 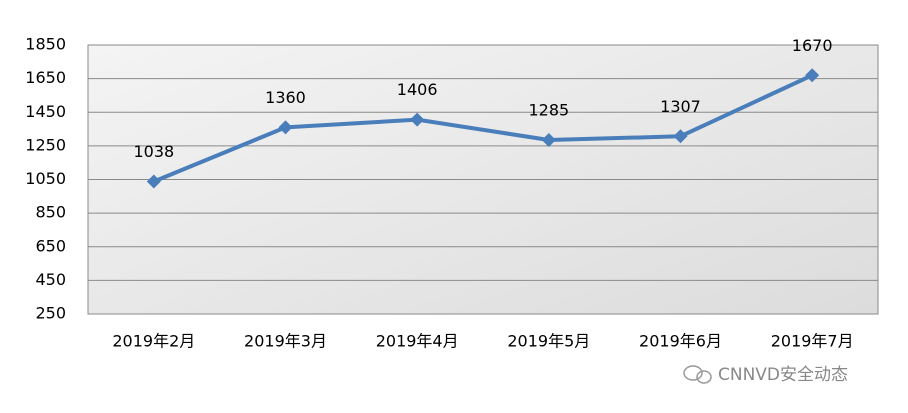 What do you see at coordinates (45, 111) in the screenshot?
I see `y-tick-label: 1450` at bounding box center [45, 111].